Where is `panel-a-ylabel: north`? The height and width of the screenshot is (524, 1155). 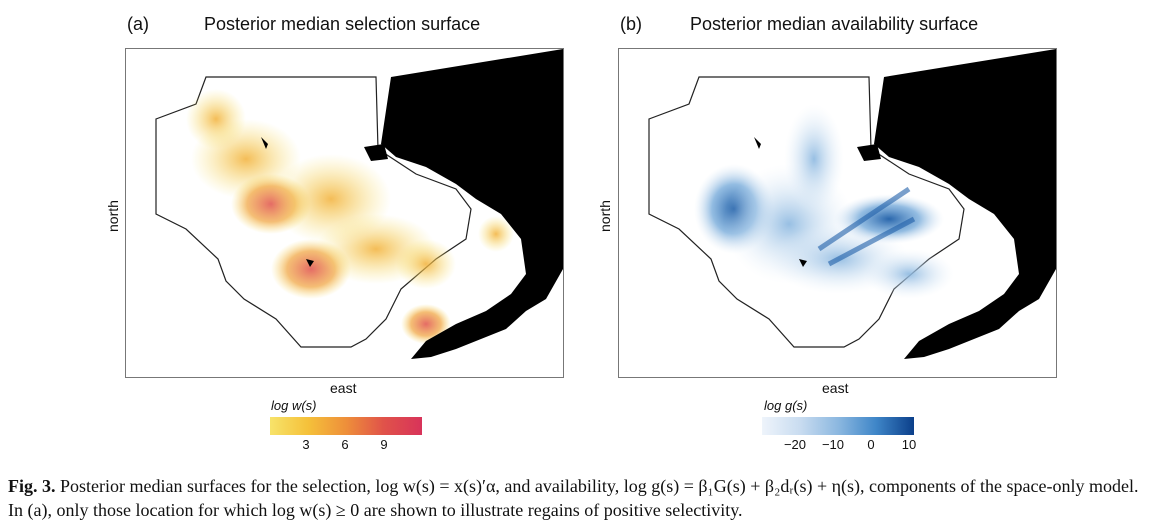
panel-a-ylabel: north is located at coordinates (113, 216).